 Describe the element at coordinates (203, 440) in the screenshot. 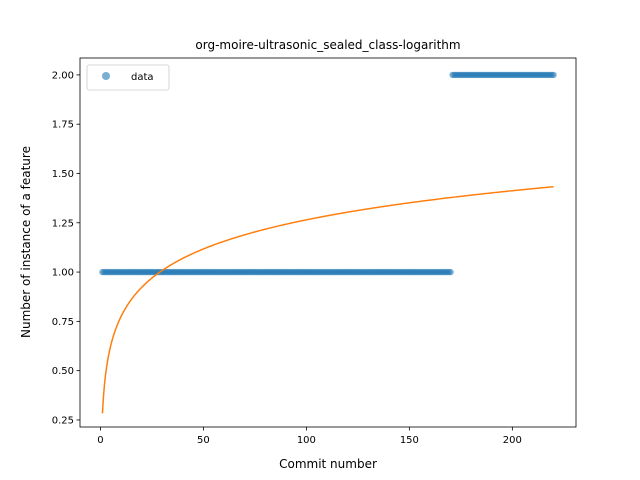

I see `x-tick-label: 50` at that location.